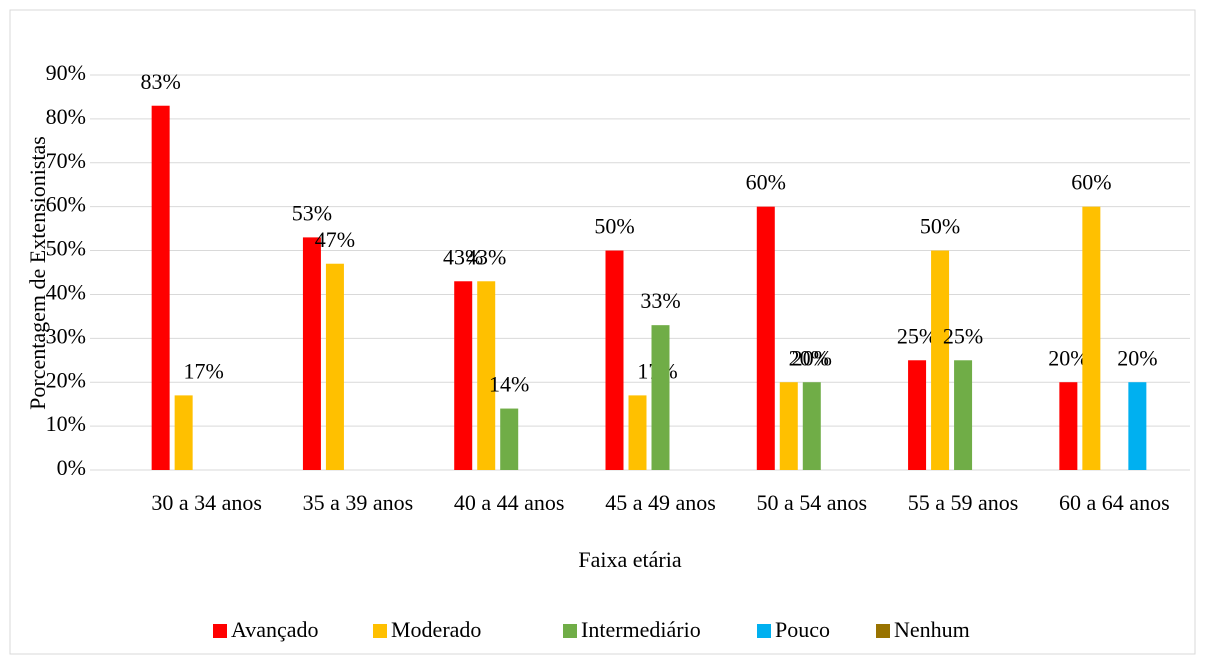 This screenshot has width=1206, height=664. Describe the element at coordinates (509, 502) in the screenshot. I see `x-tick-label: 40 a 44 anos` at that location.